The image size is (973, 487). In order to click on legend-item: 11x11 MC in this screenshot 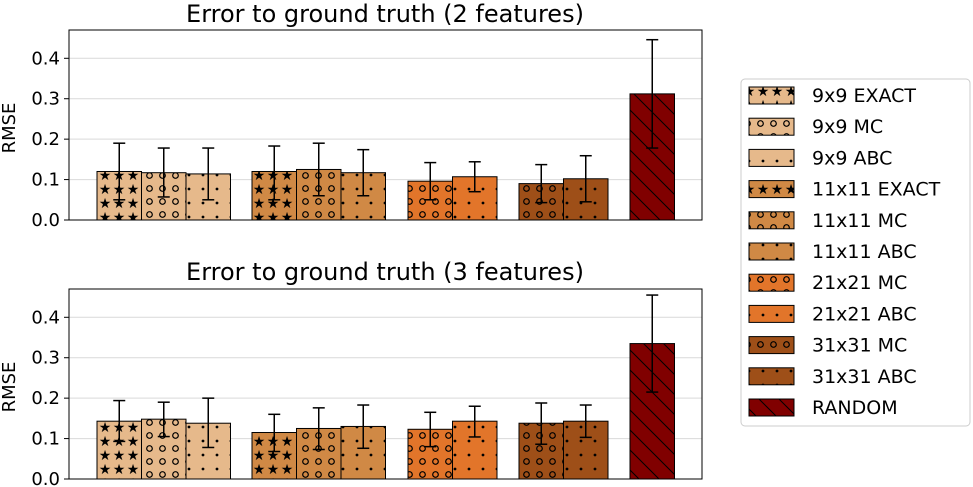, I will do `click(827, 221)`.